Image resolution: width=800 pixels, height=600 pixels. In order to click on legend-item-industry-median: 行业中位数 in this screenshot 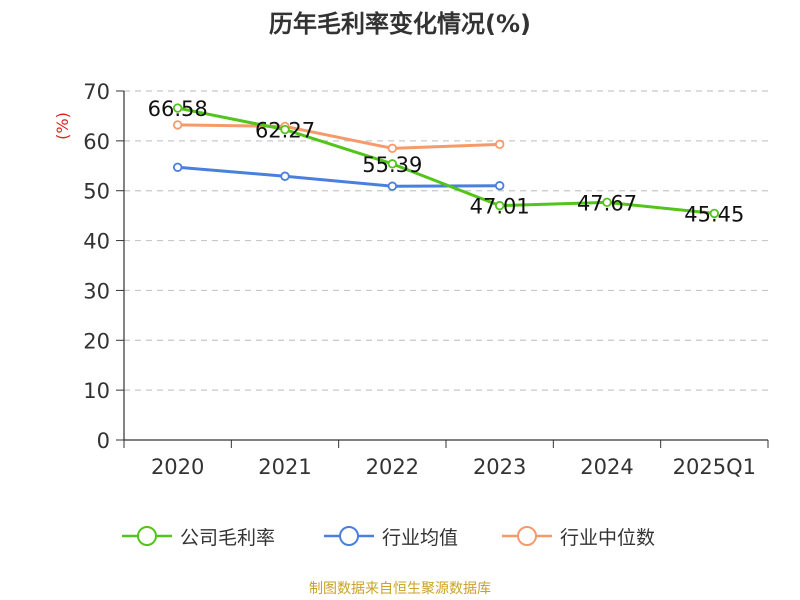, I will do `click(577, 536)`.